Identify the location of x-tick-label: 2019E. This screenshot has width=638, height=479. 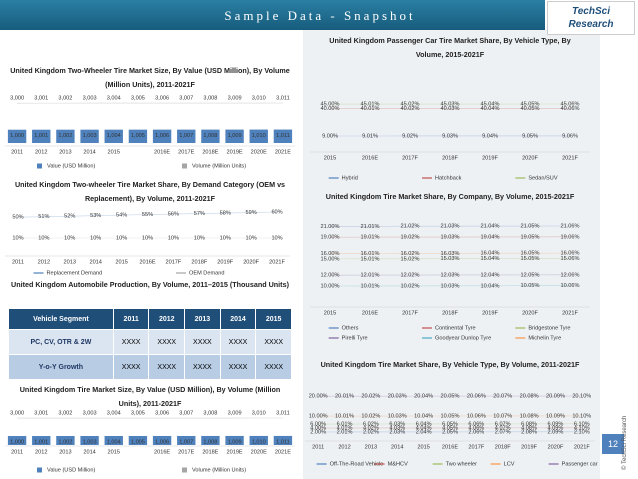
(234, 152).